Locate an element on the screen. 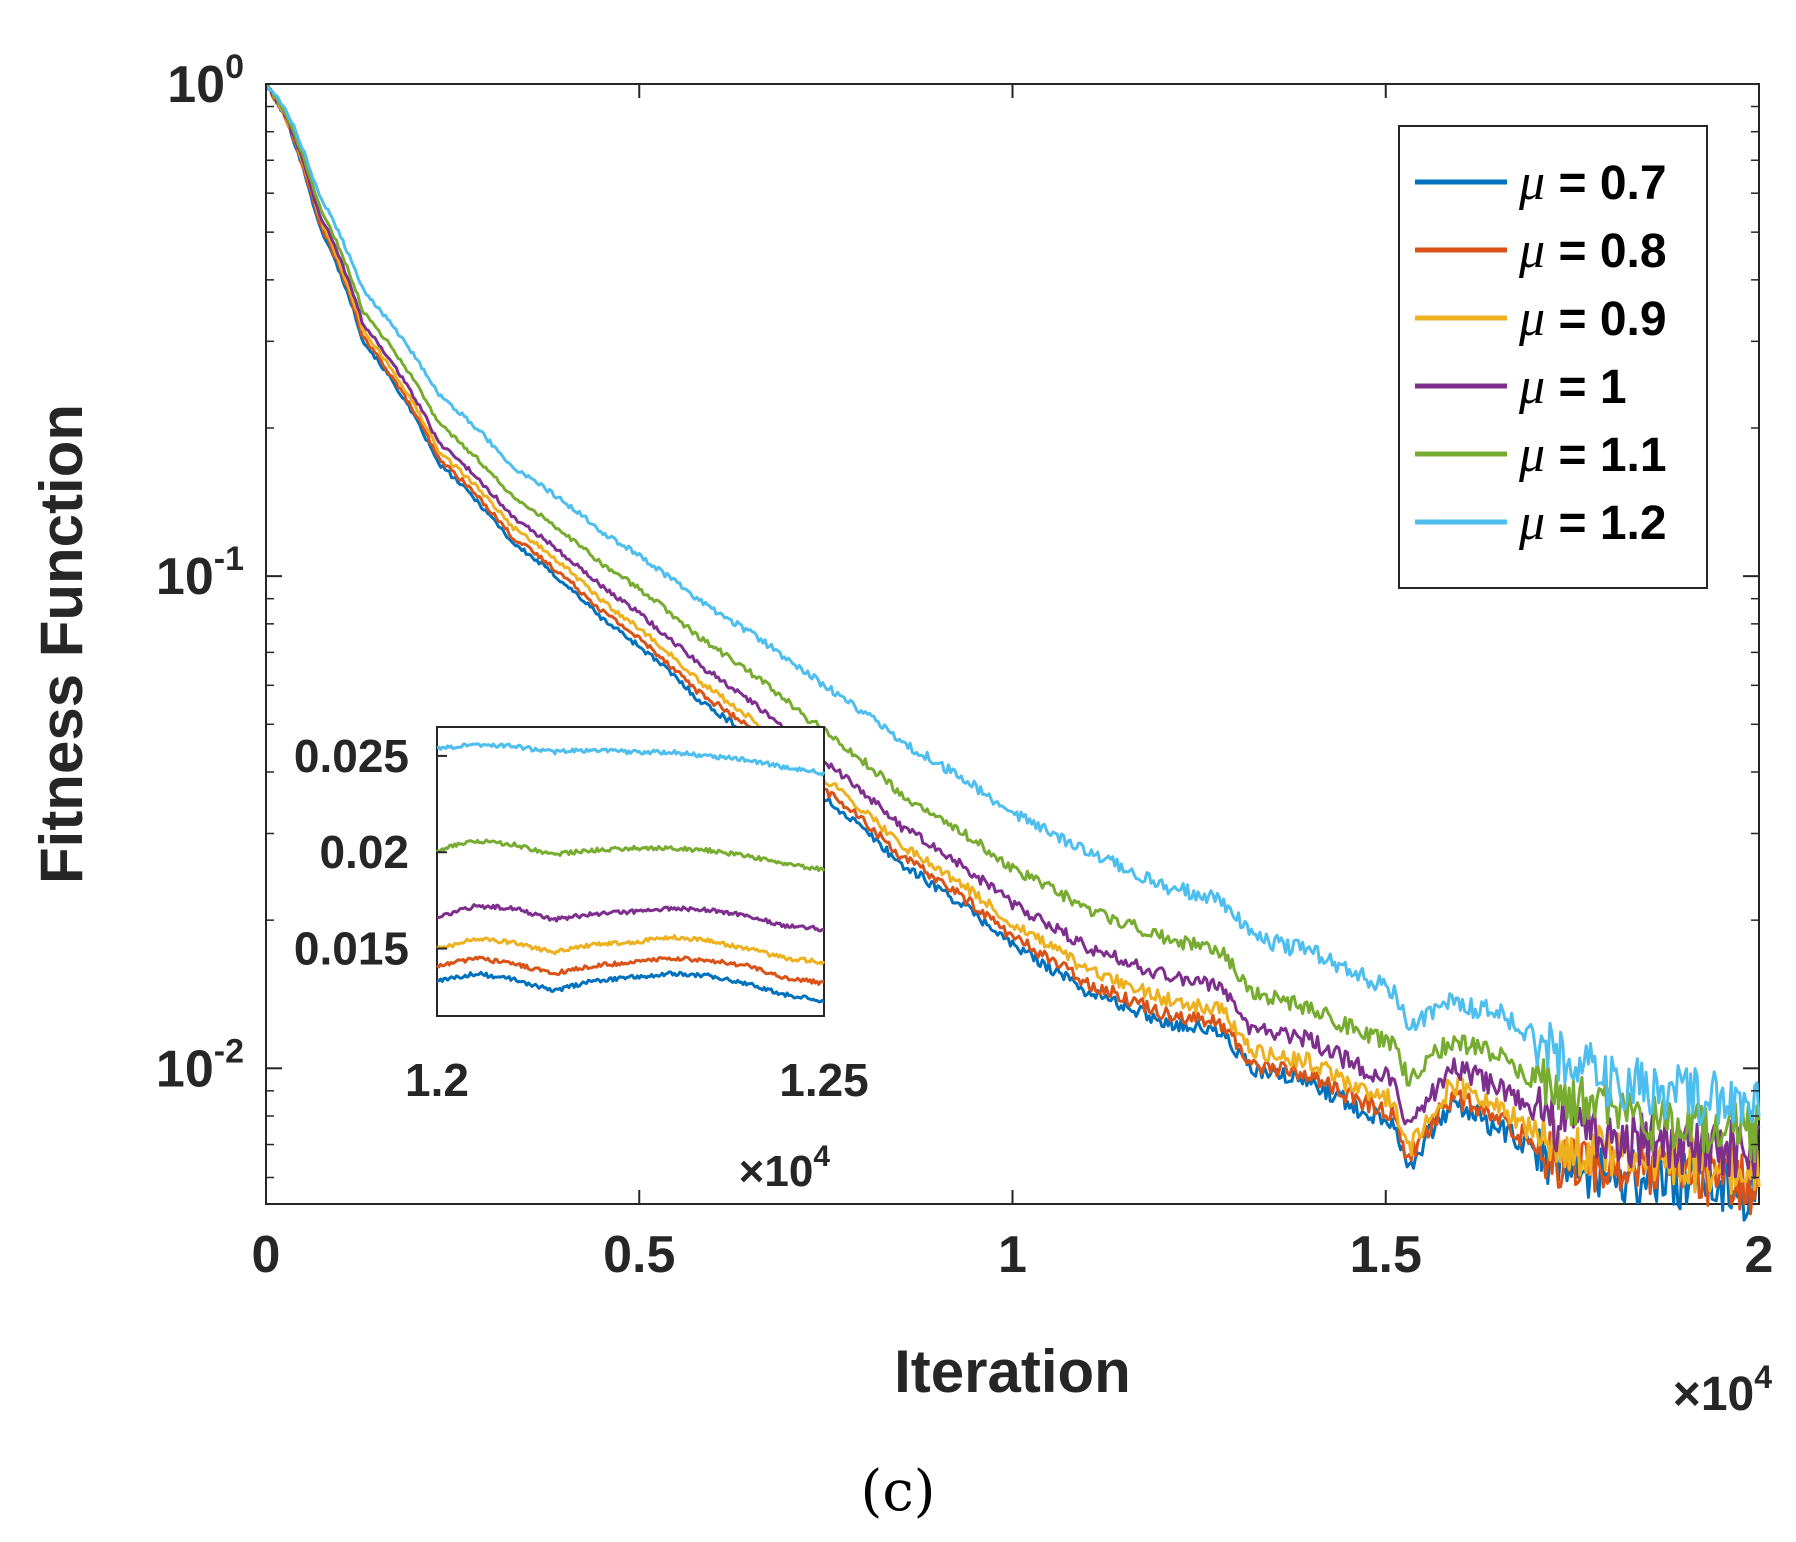 This screenshot has width=1796, height=1542. y-tick-label: 10⁻² is located at coordinates (200, 1065).